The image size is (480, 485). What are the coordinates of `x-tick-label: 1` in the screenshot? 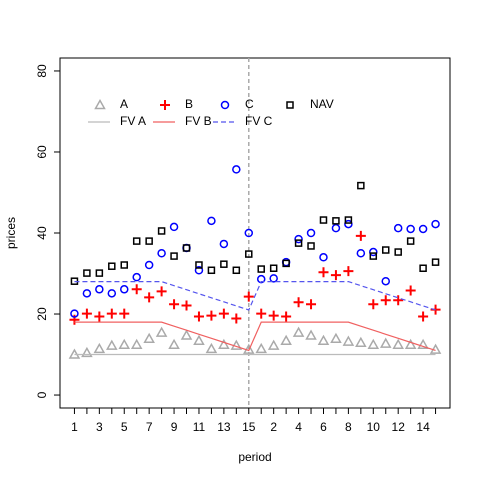 It's located at (74, 427).